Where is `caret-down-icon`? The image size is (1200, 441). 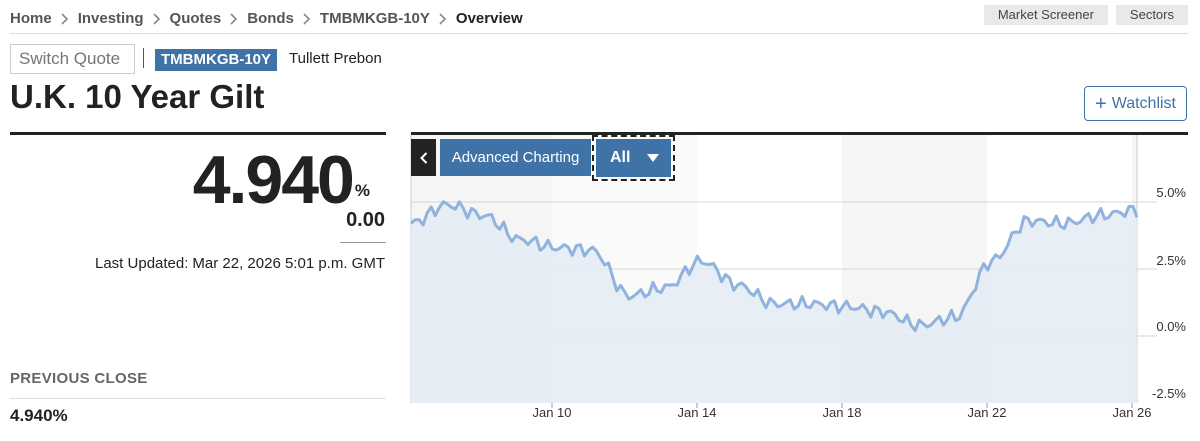 caret-down-icon is located at coordinates (653, 158).